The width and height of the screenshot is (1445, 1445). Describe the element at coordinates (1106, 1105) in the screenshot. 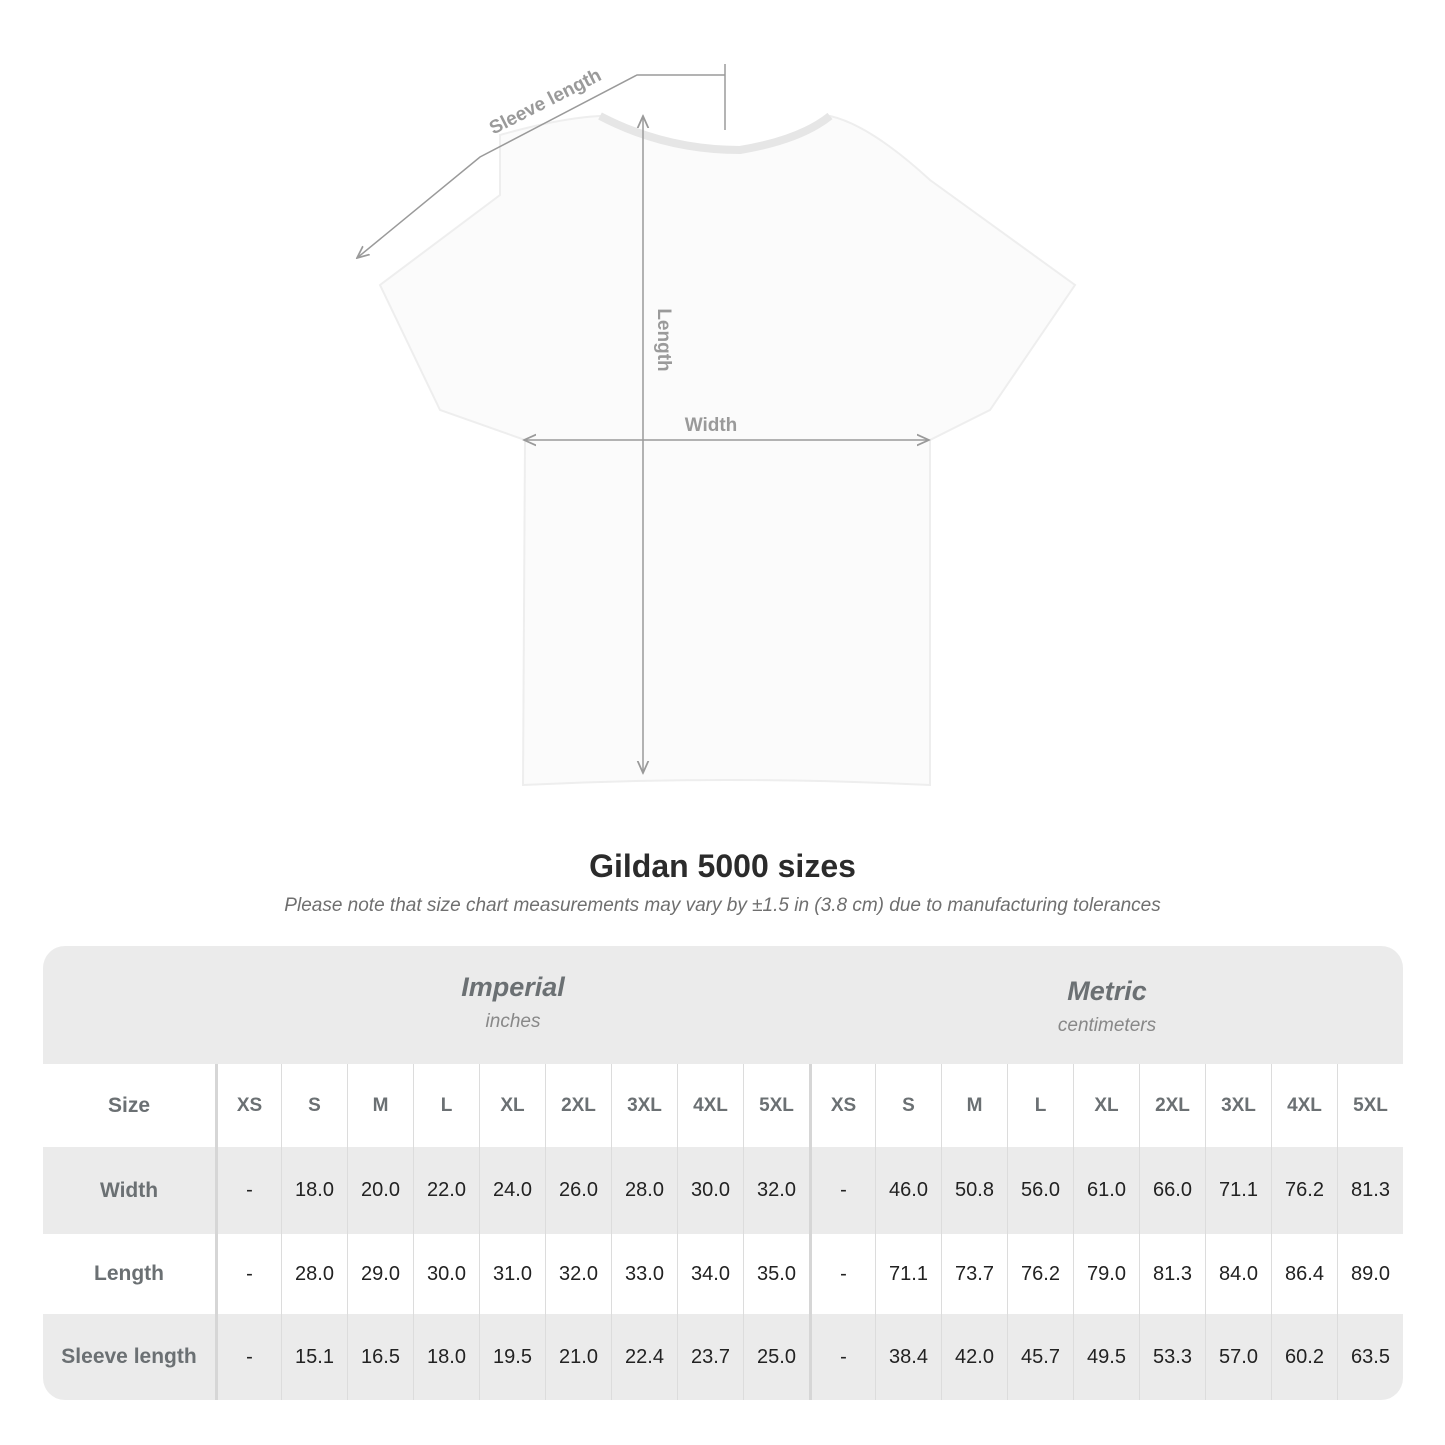

I see `metric-size-xl: XL` at that location.